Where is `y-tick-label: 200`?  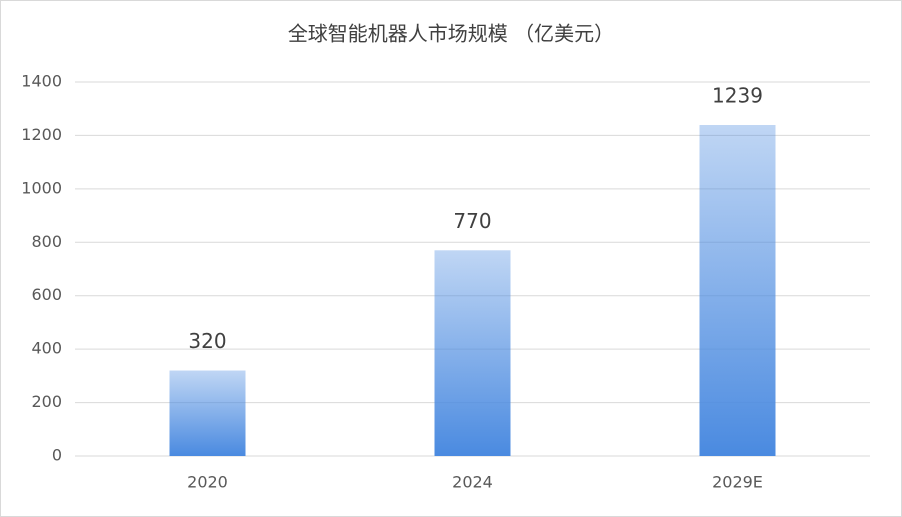 y-tick-label: 200 is located at coordinates (46, 401).